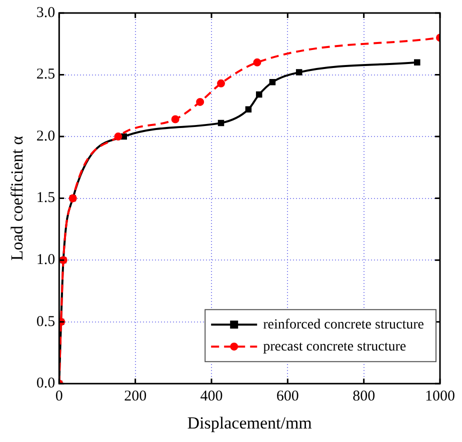  Describe the element at coordinates (287, 396) in the screenshot. I see `x-tick-label: 600` at that location.